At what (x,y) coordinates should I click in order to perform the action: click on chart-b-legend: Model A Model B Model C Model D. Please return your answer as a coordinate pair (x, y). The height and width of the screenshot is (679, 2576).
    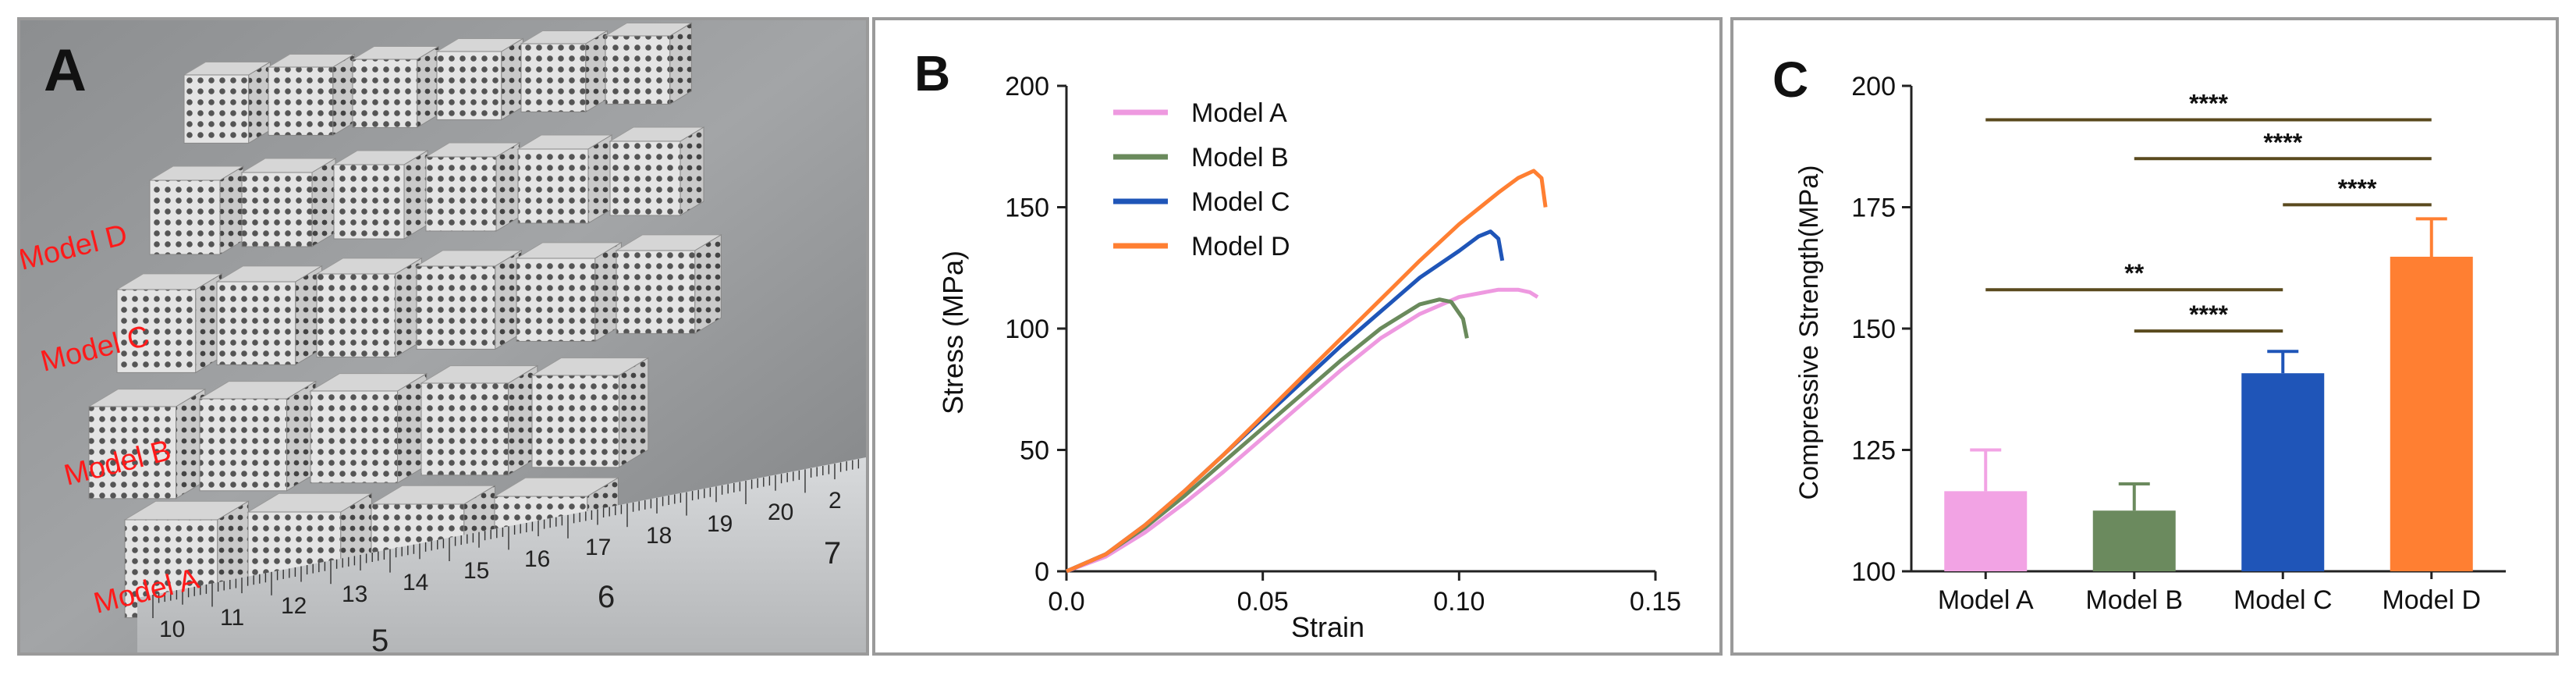
    Looking at the image, I should click on (1201, 179).